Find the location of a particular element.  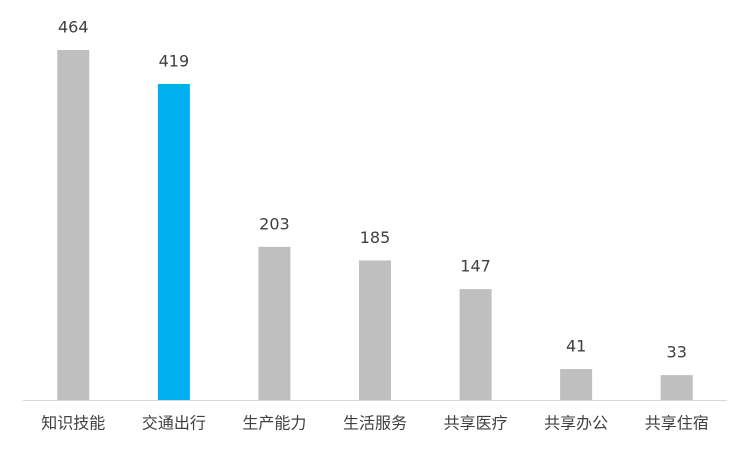

x-tick-label: 生活服务 is located at coordinates (375, 423).